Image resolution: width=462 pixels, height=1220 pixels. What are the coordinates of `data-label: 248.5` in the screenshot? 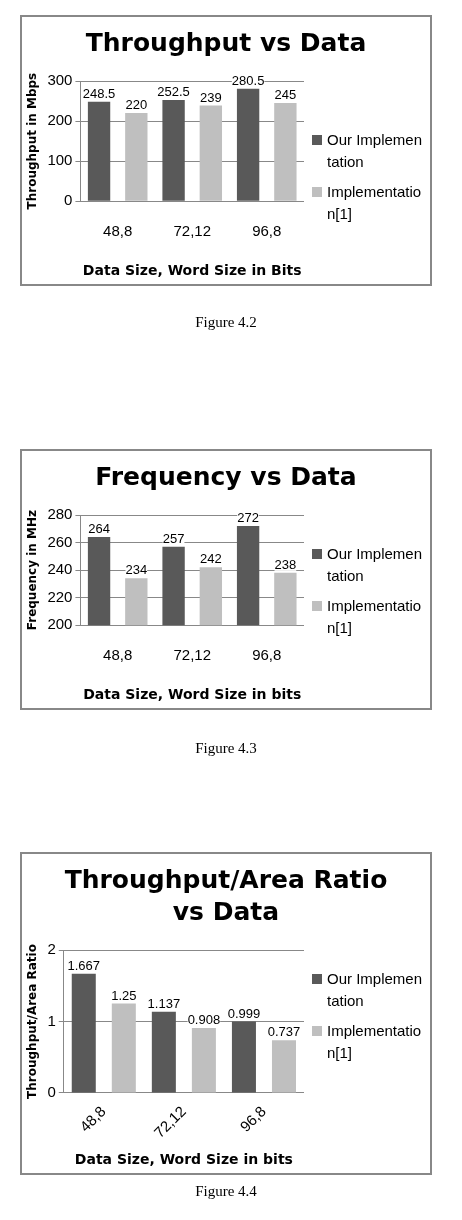 It's located at (99, 93).